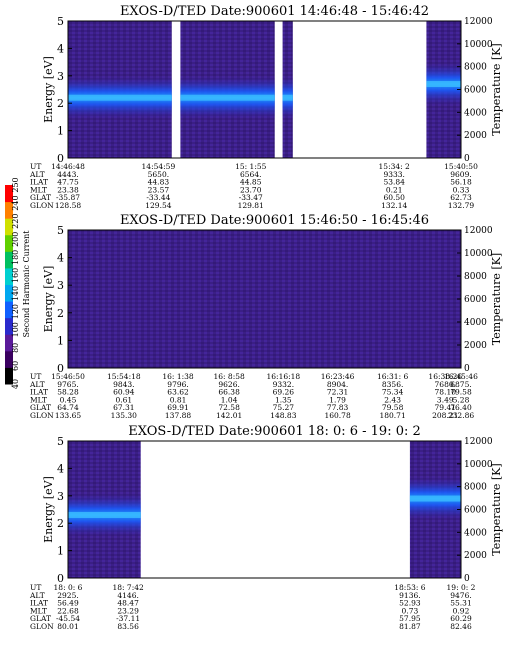  What do you see at coordinates (178, 399) in the screenshot?
I see `table-cell: 0.81` at bounding box center [178, 399].